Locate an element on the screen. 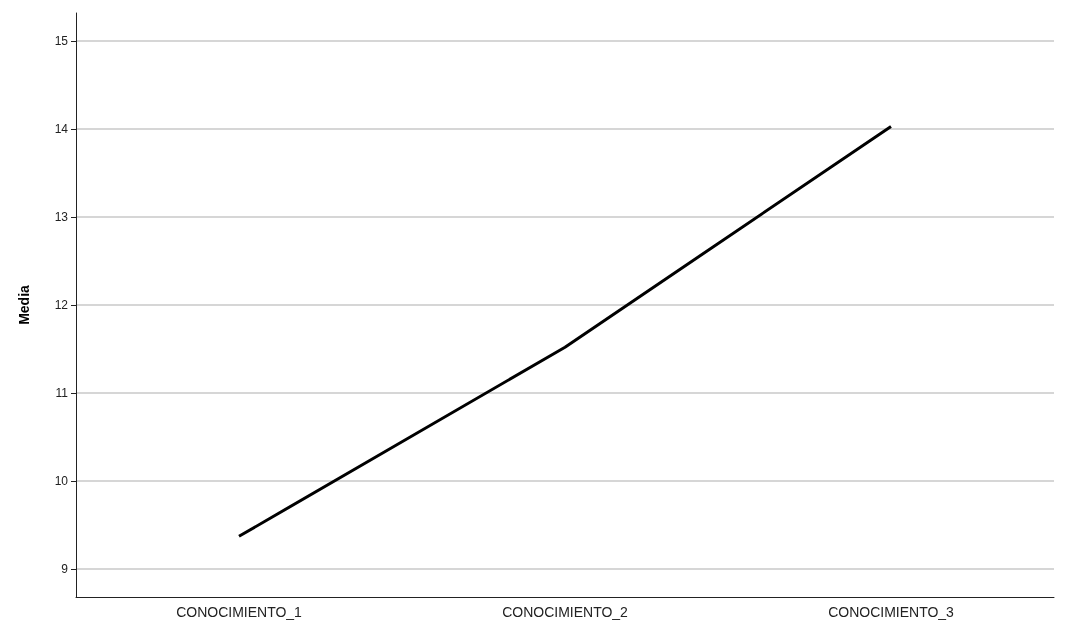  y-axis-title: Media is located at coordinates (24, 304).